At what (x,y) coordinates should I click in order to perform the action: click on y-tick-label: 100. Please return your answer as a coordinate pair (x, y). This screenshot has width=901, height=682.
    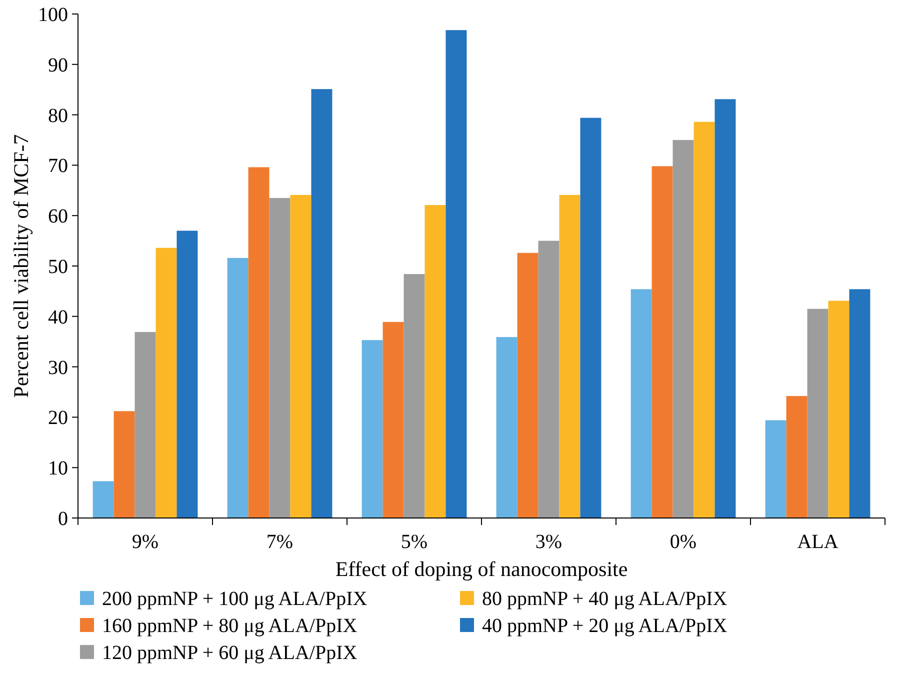
    Looking at the image, I should click on (53, 15).